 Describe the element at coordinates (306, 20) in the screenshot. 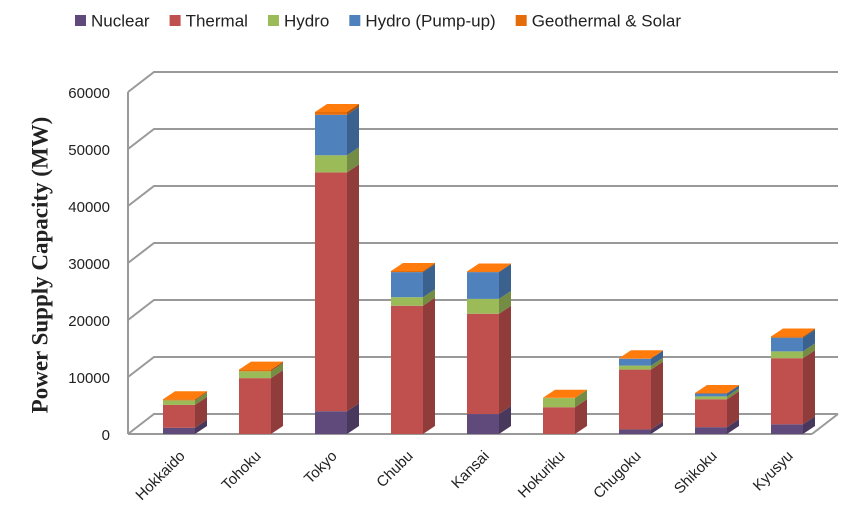

I see `legend-label: Hydro` at that location.